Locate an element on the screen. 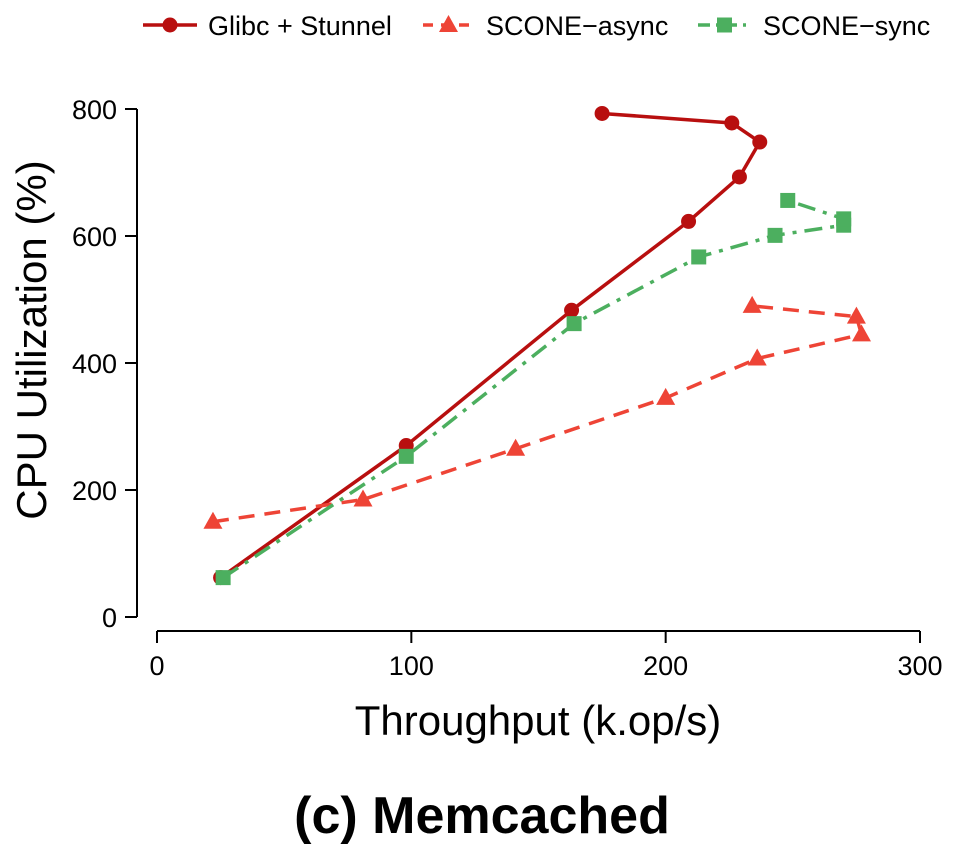  legend: Glibc + Stunnel SCONE−async SCONE−sync is located at coordinates (536, 26).